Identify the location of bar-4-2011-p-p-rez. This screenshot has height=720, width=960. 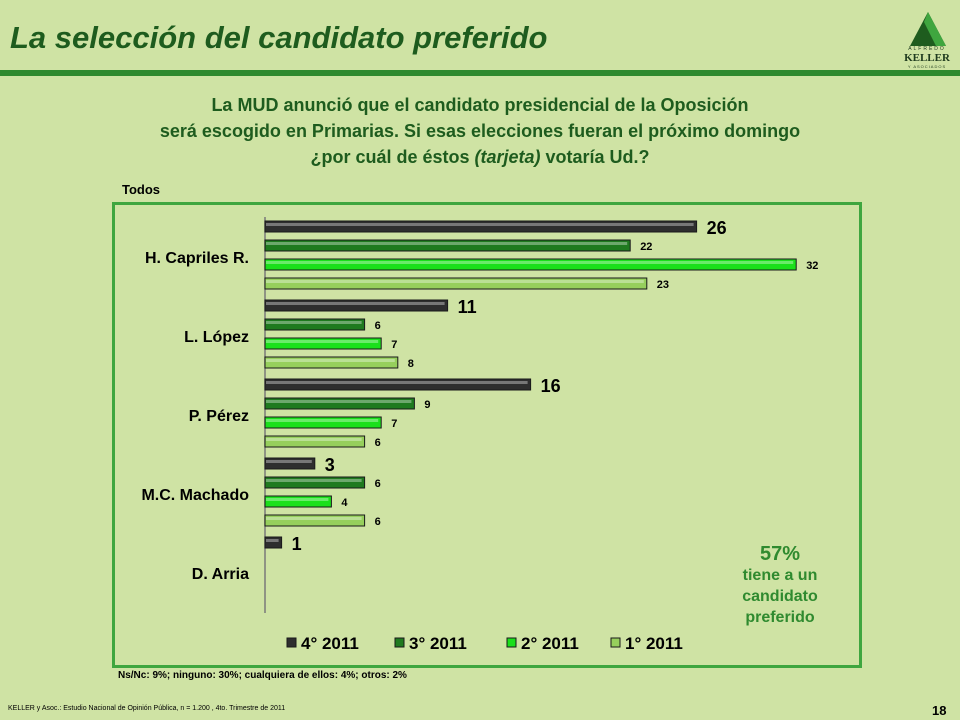
(398, 384).